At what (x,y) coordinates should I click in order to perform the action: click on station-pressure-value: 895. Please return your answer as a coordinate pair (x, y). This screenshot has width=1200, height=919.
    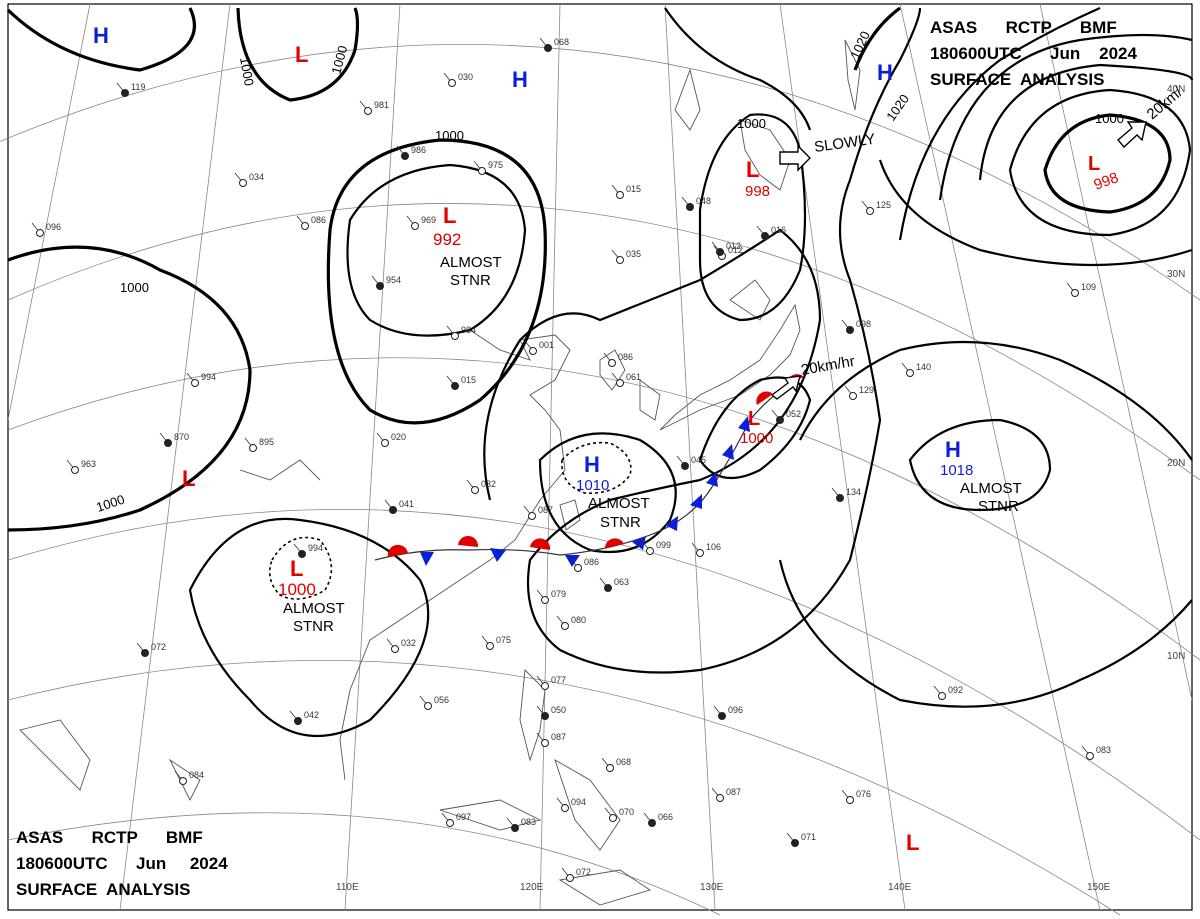
    Looking at the image, I should click on (266, 442).